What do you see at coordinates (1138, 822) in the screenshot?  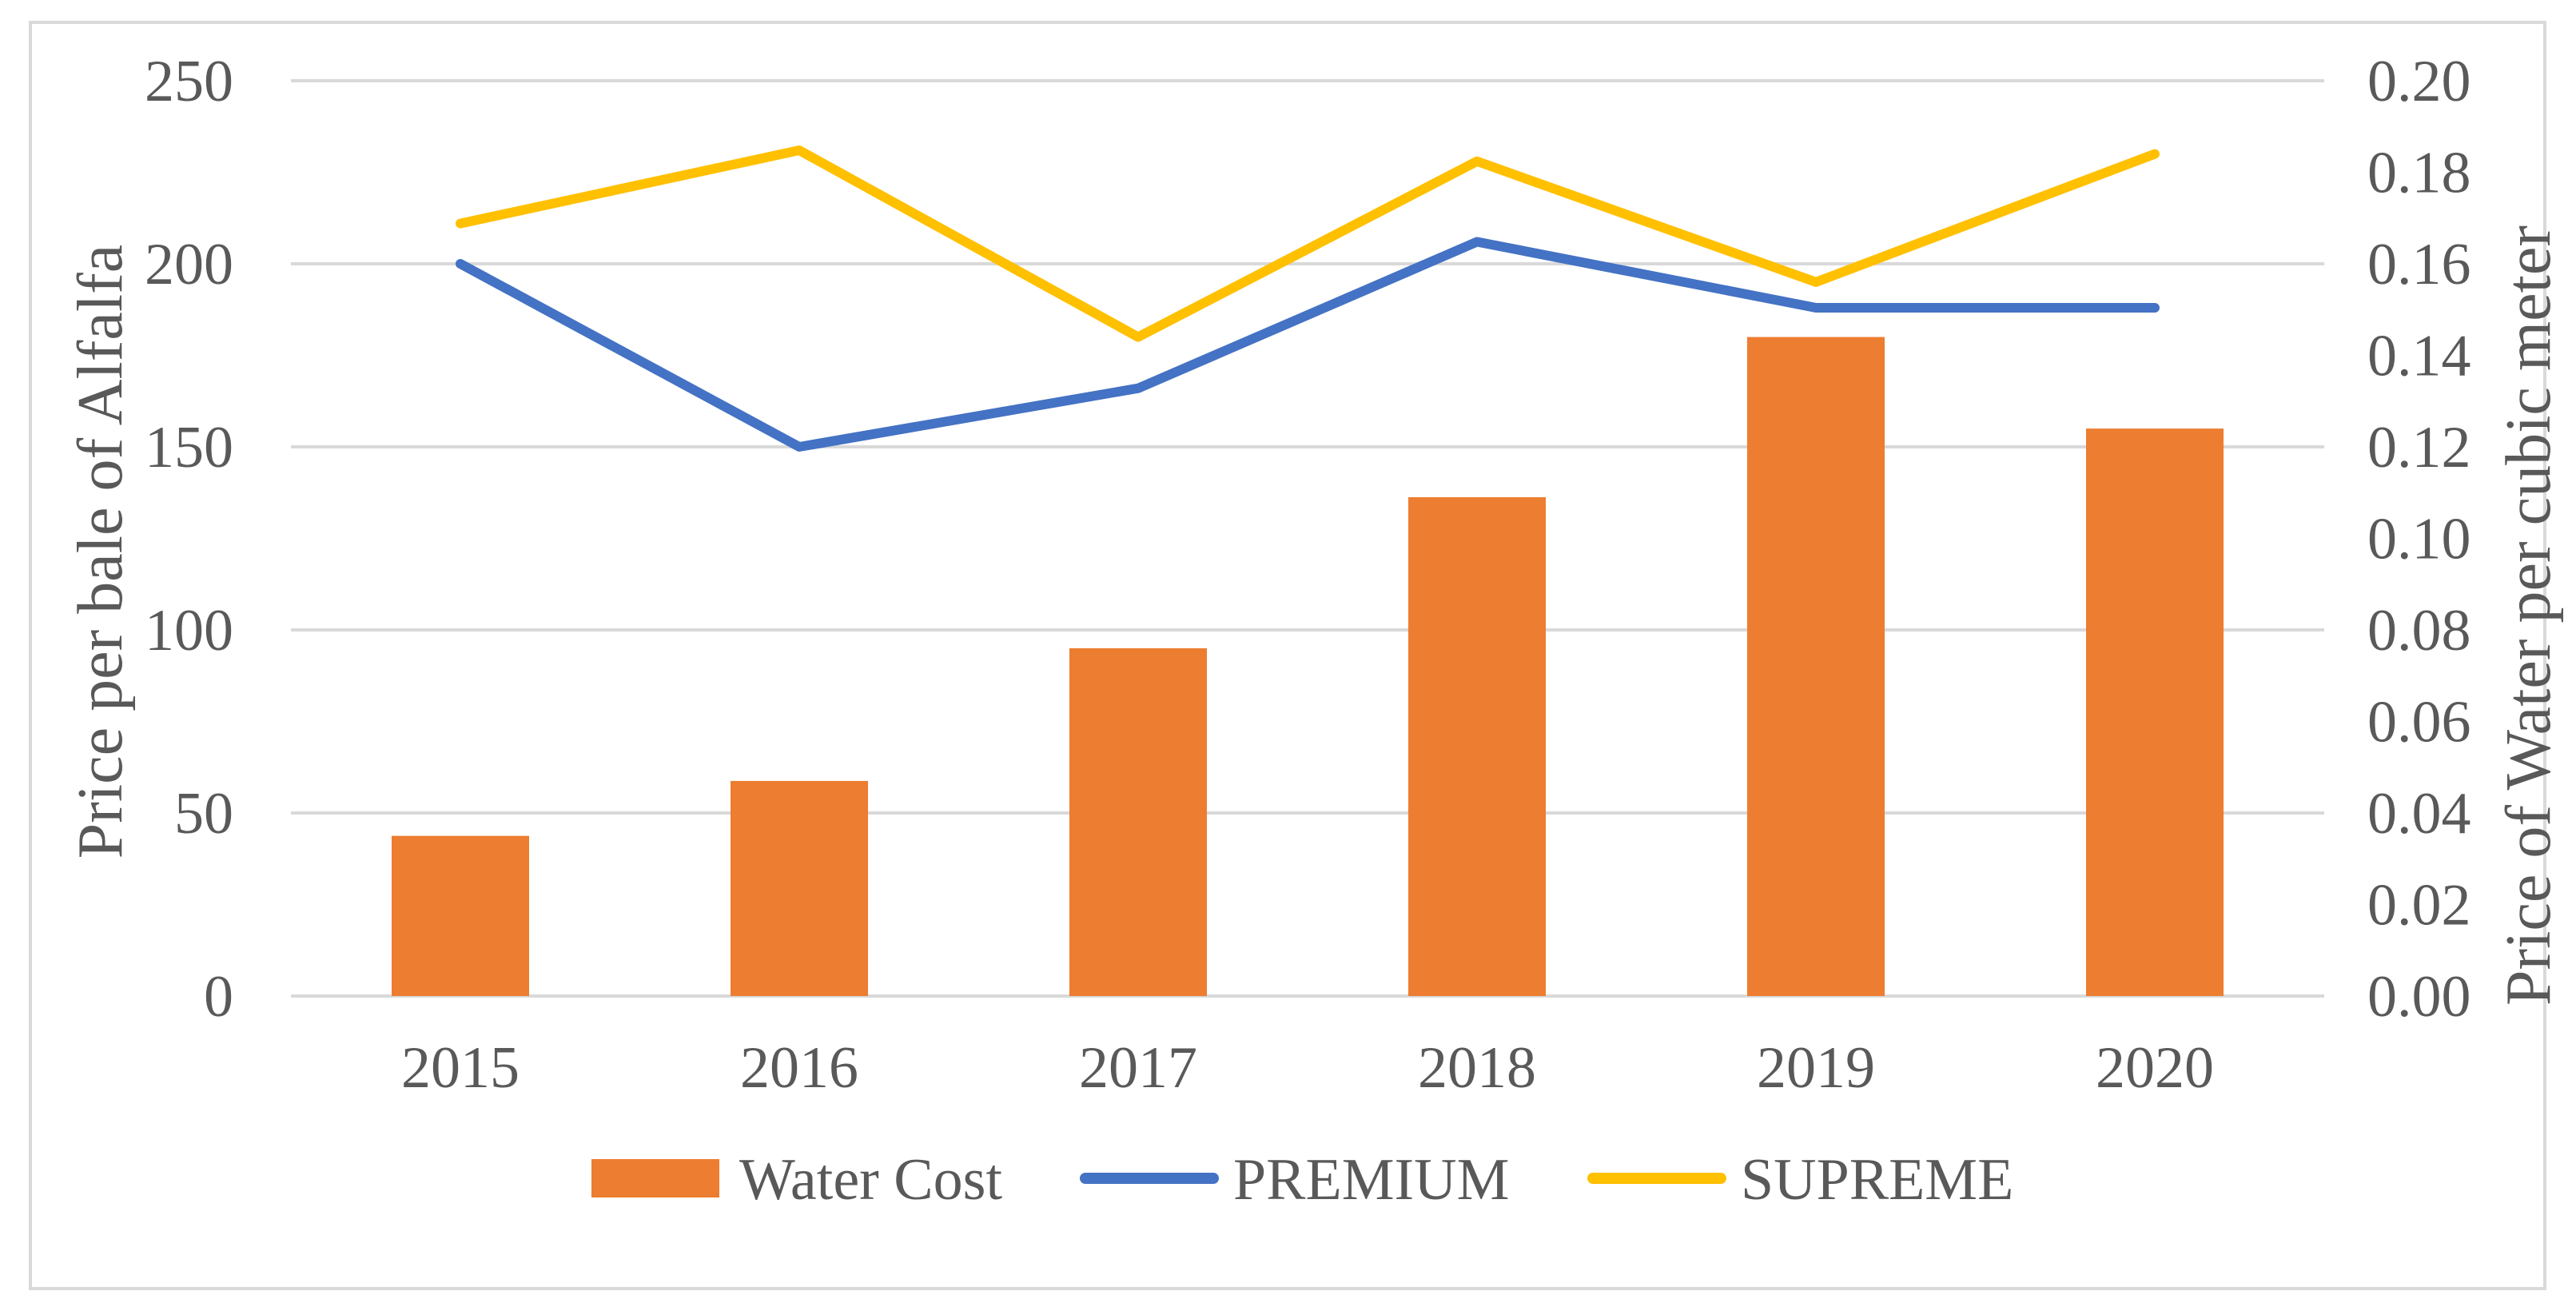 I see `bar-water-cost-2017` at bounding box center [1138, 822].